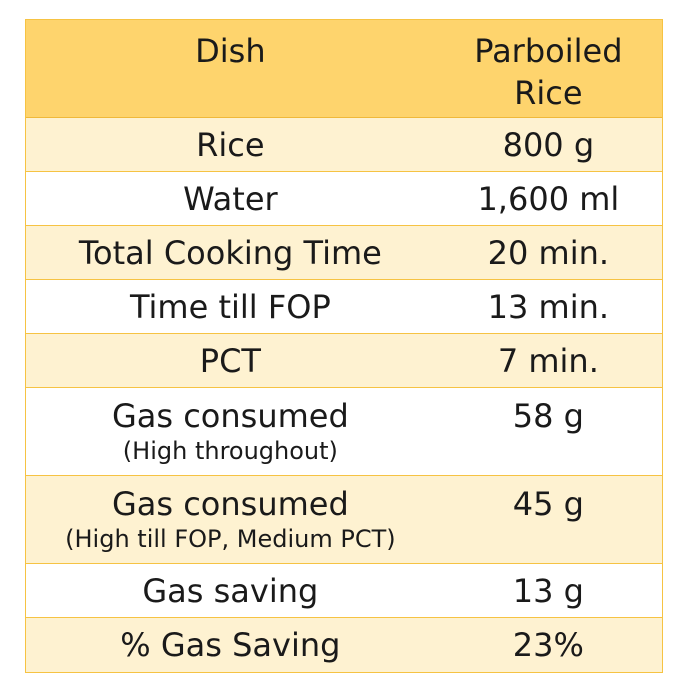 This screenshot has width=684, height=694. I want to click on row-label-group: Gas consumed (High till FOP, Medium PCT), so click(230, 519).